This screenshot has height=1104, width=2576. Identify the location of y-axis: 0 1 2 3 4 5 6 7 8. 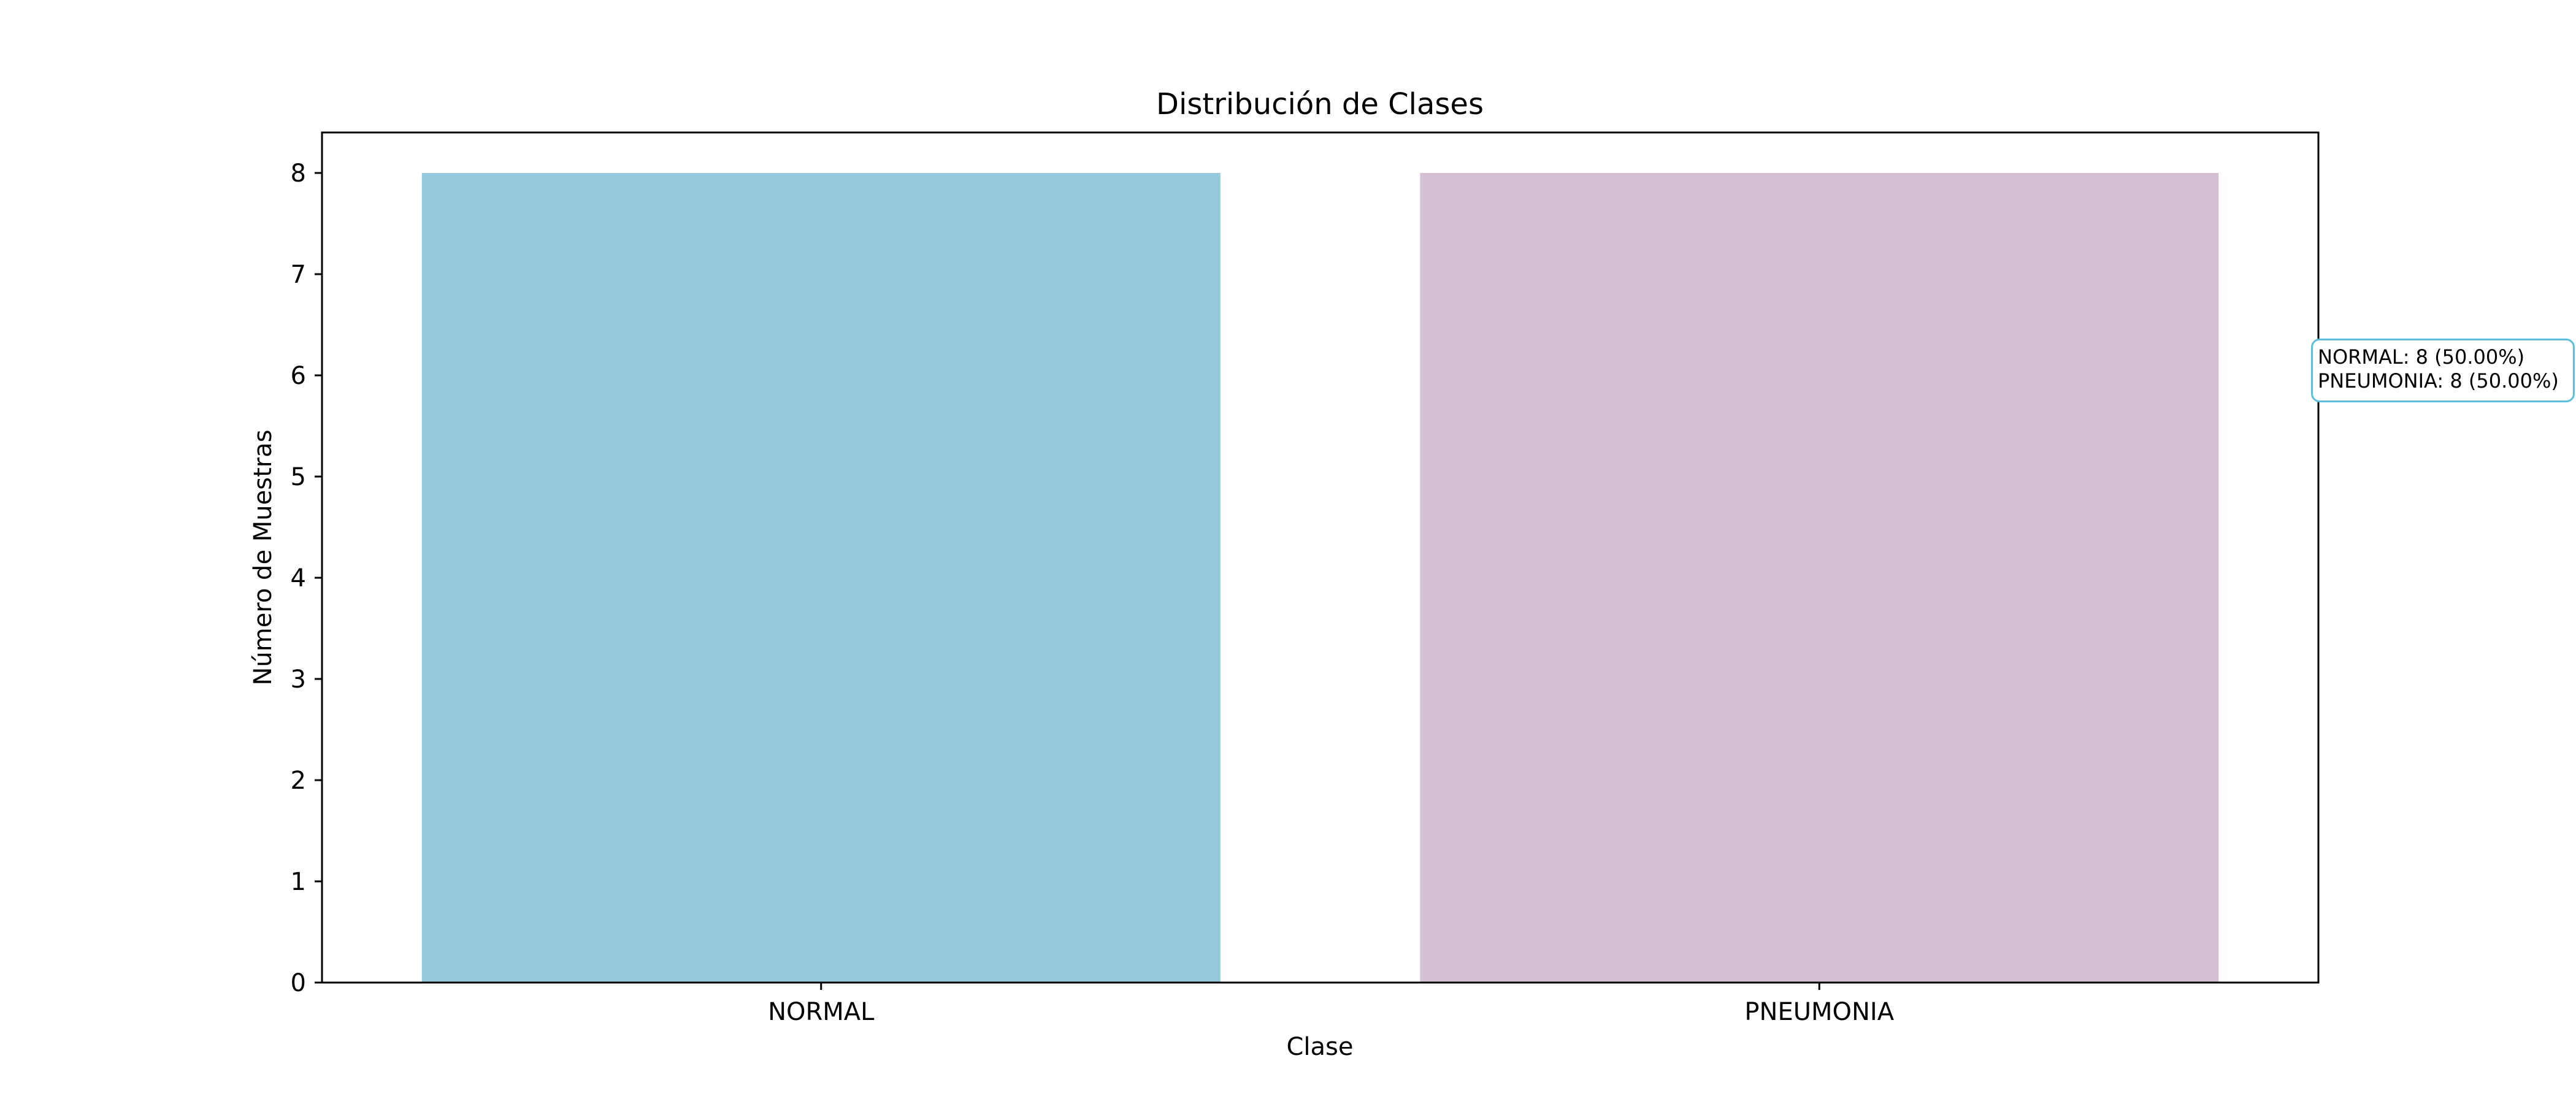
(306, 578).